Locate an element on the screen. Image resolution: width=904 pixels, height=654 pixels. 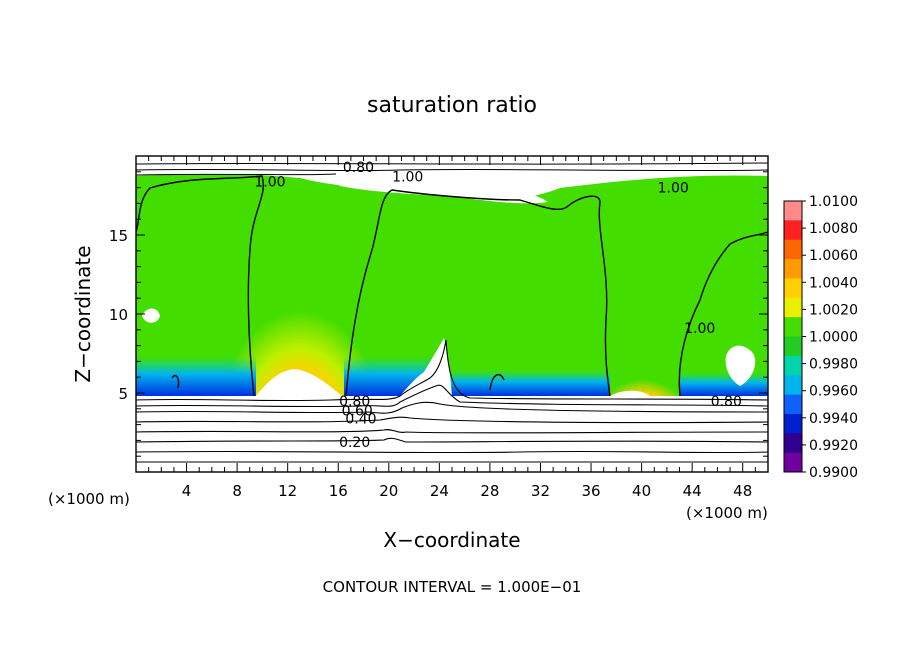
colorbar-label: 0.9960 is located at coordinates (833, 392).